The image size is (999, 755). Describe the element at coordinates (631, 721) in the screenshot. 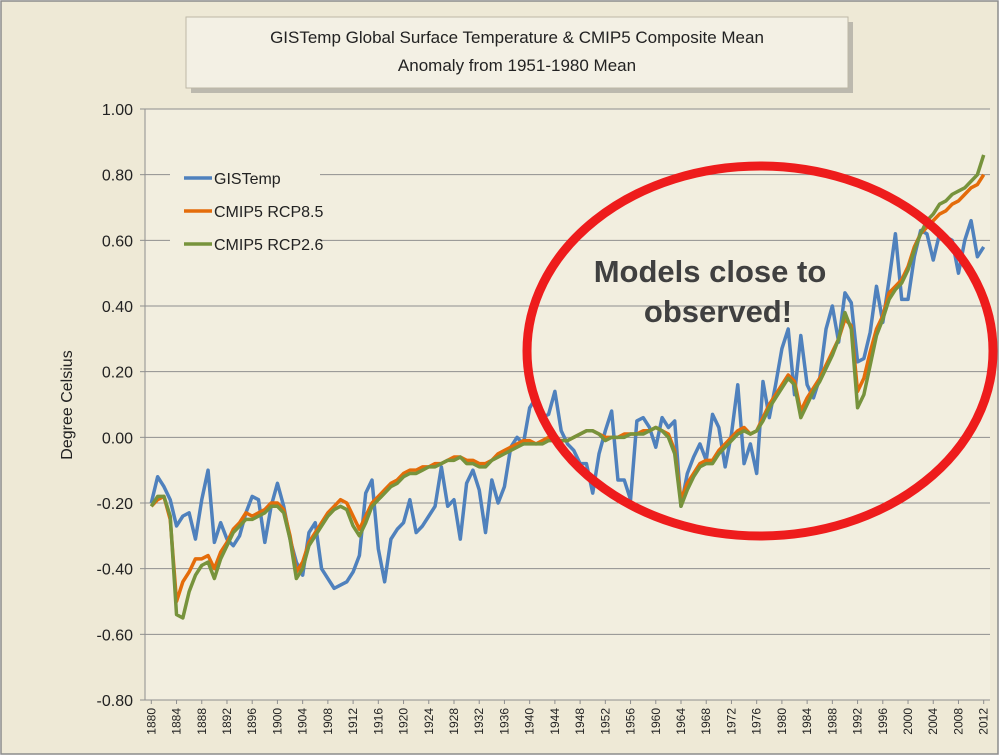

I see `x-tick-label: 1956` at that location.